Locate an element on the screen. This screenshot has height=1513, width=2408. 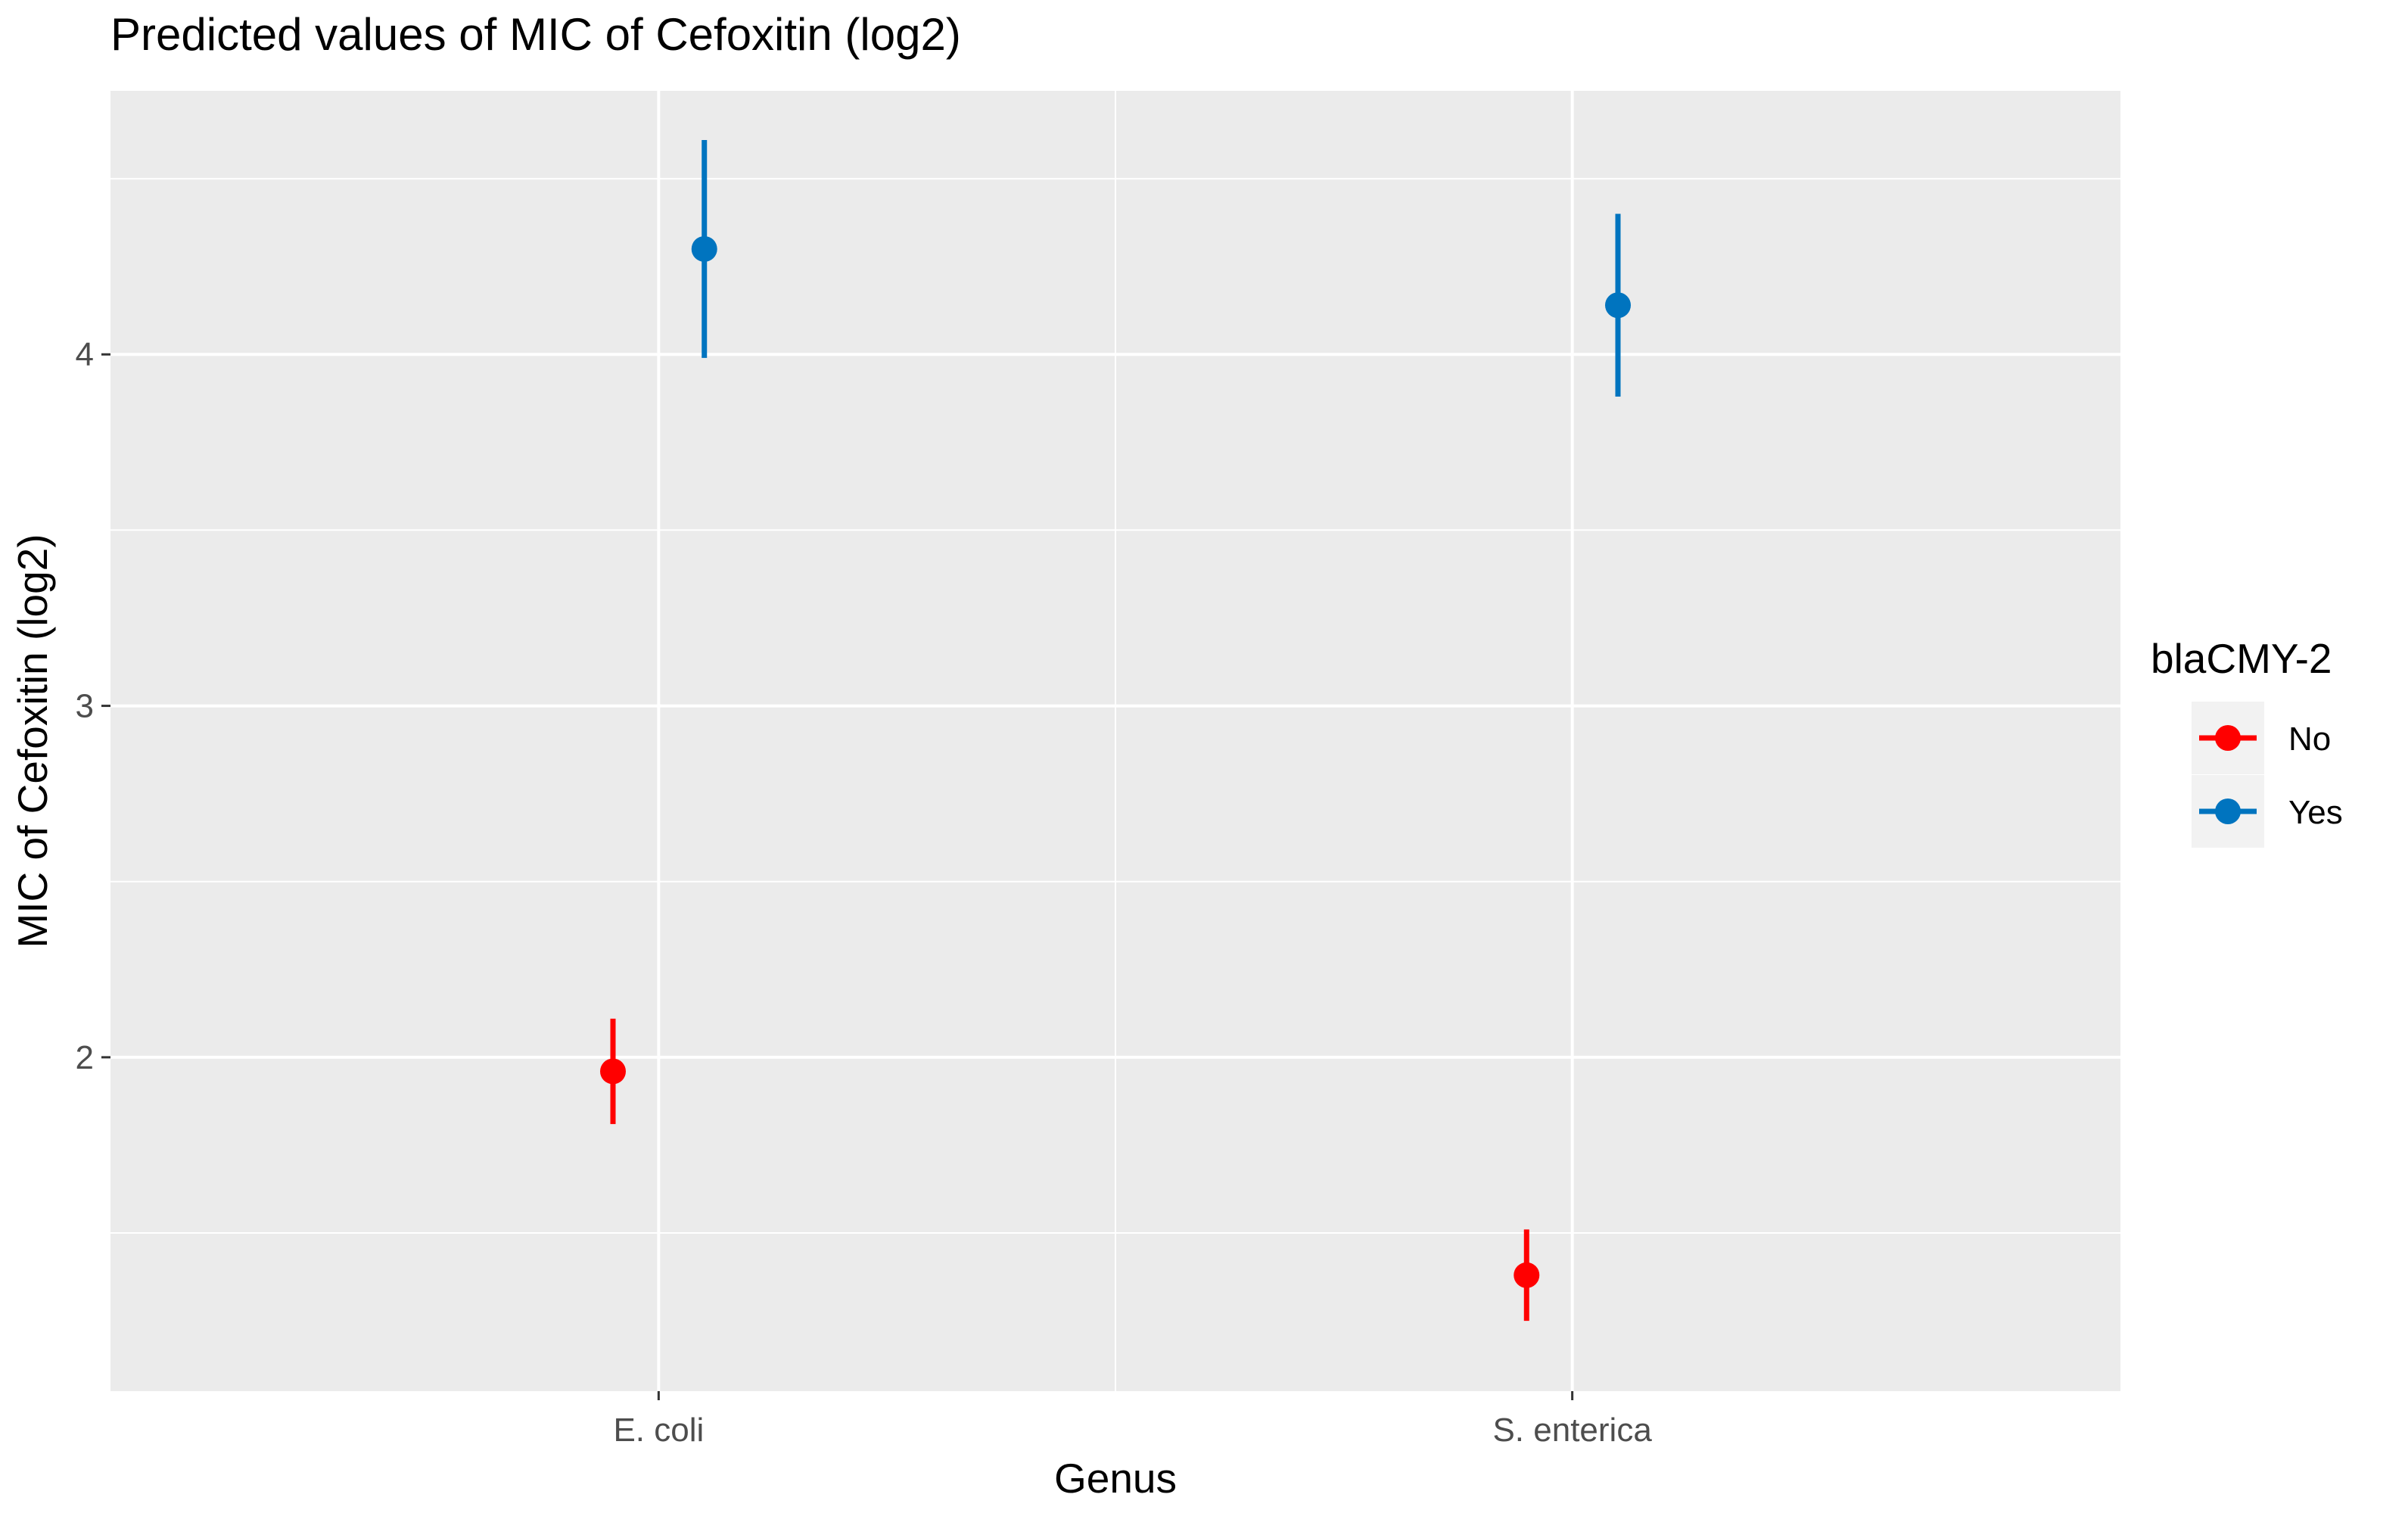
x-axis-title: Genus is located at coordinates (1115, 1478).